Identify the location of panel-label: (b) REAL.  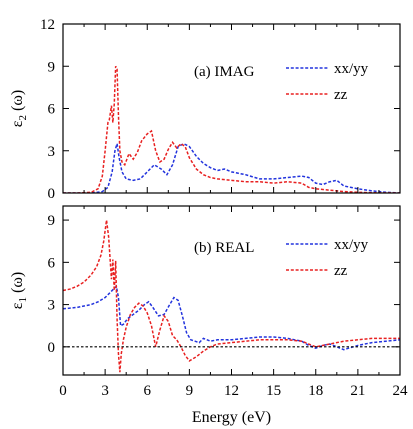
(224, 248).